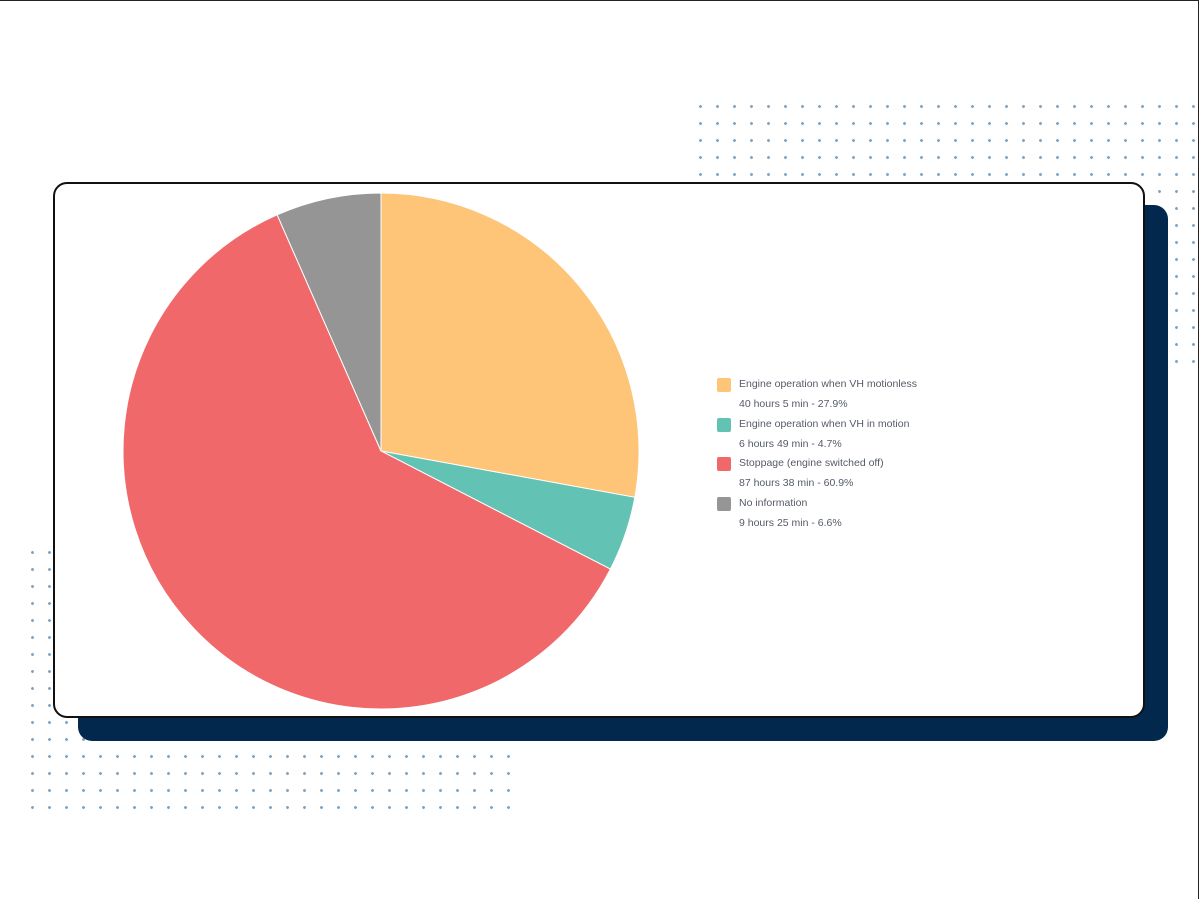  Describe the element at coordinates (329, 322) in the screenshot. I see `pie-slice-no-information` at that location.